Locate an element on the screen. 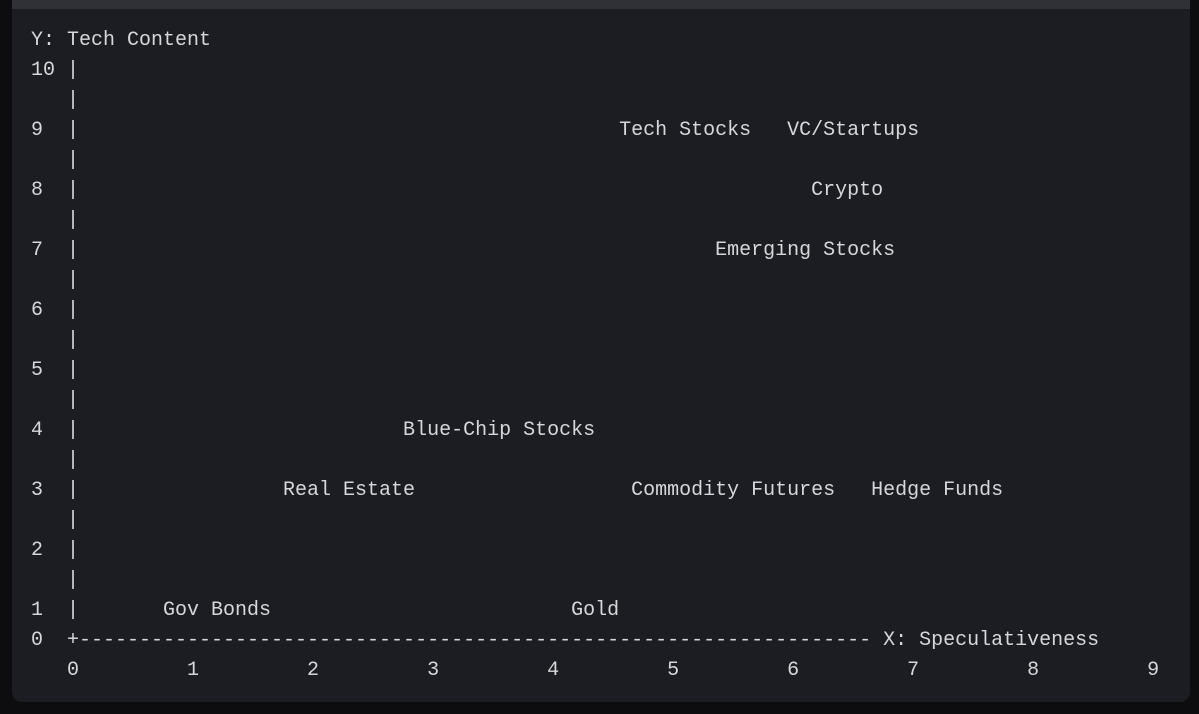 The image size is (1199, 714). code-line: 4 | Blue-Chip Stocks is located at coordinates (313, 430).